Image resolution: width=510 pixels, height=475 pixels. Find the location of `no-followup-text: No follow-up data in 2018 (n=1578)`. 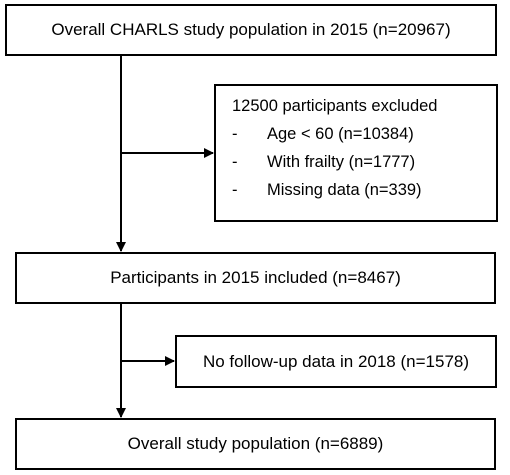

no-followup-text: No follow-up data in 2018 (n=1578) is located at coordinates (336, 361).